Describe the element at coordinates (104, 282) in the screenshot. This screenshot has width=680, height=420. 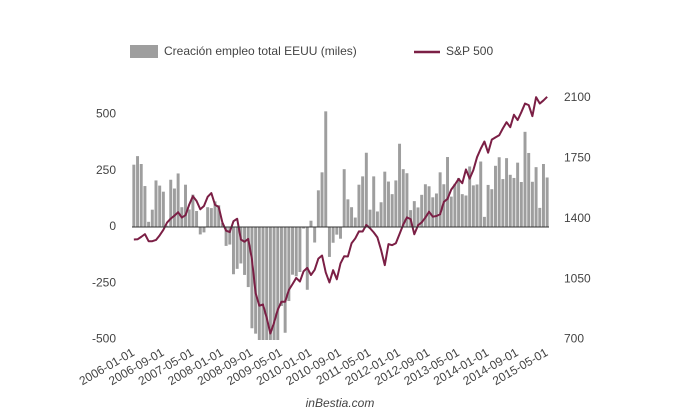
I see `y-tick-label: -250` at that location.